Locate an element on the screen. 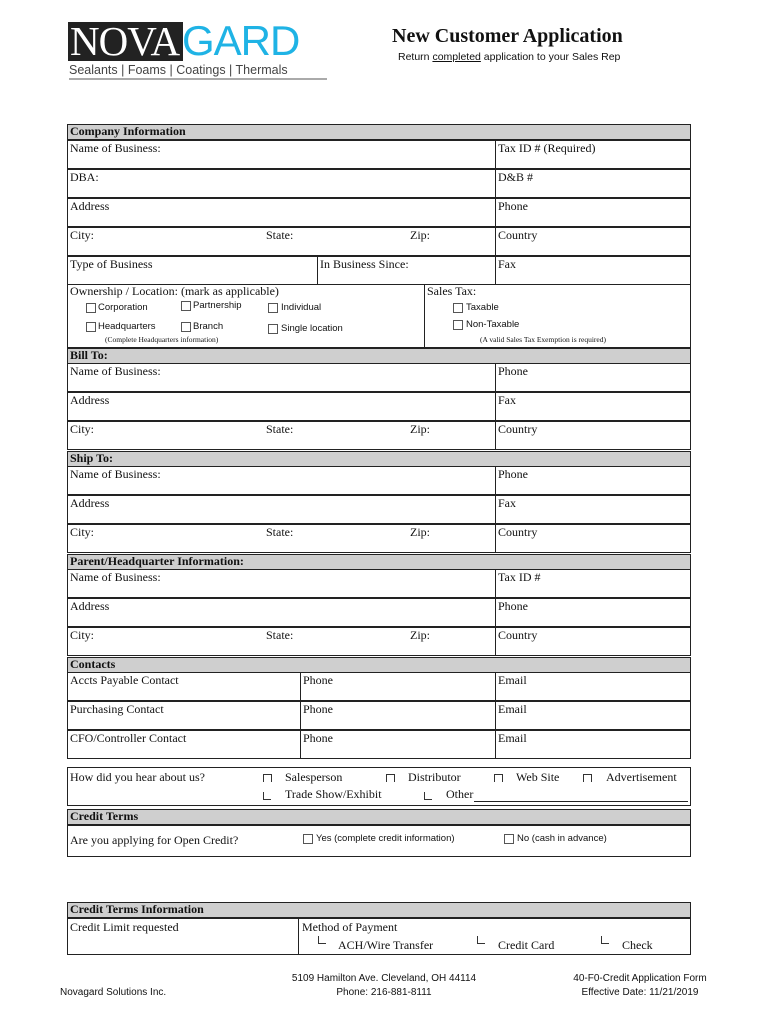  contact-email-field: Email is located at coordinates (512, 709).